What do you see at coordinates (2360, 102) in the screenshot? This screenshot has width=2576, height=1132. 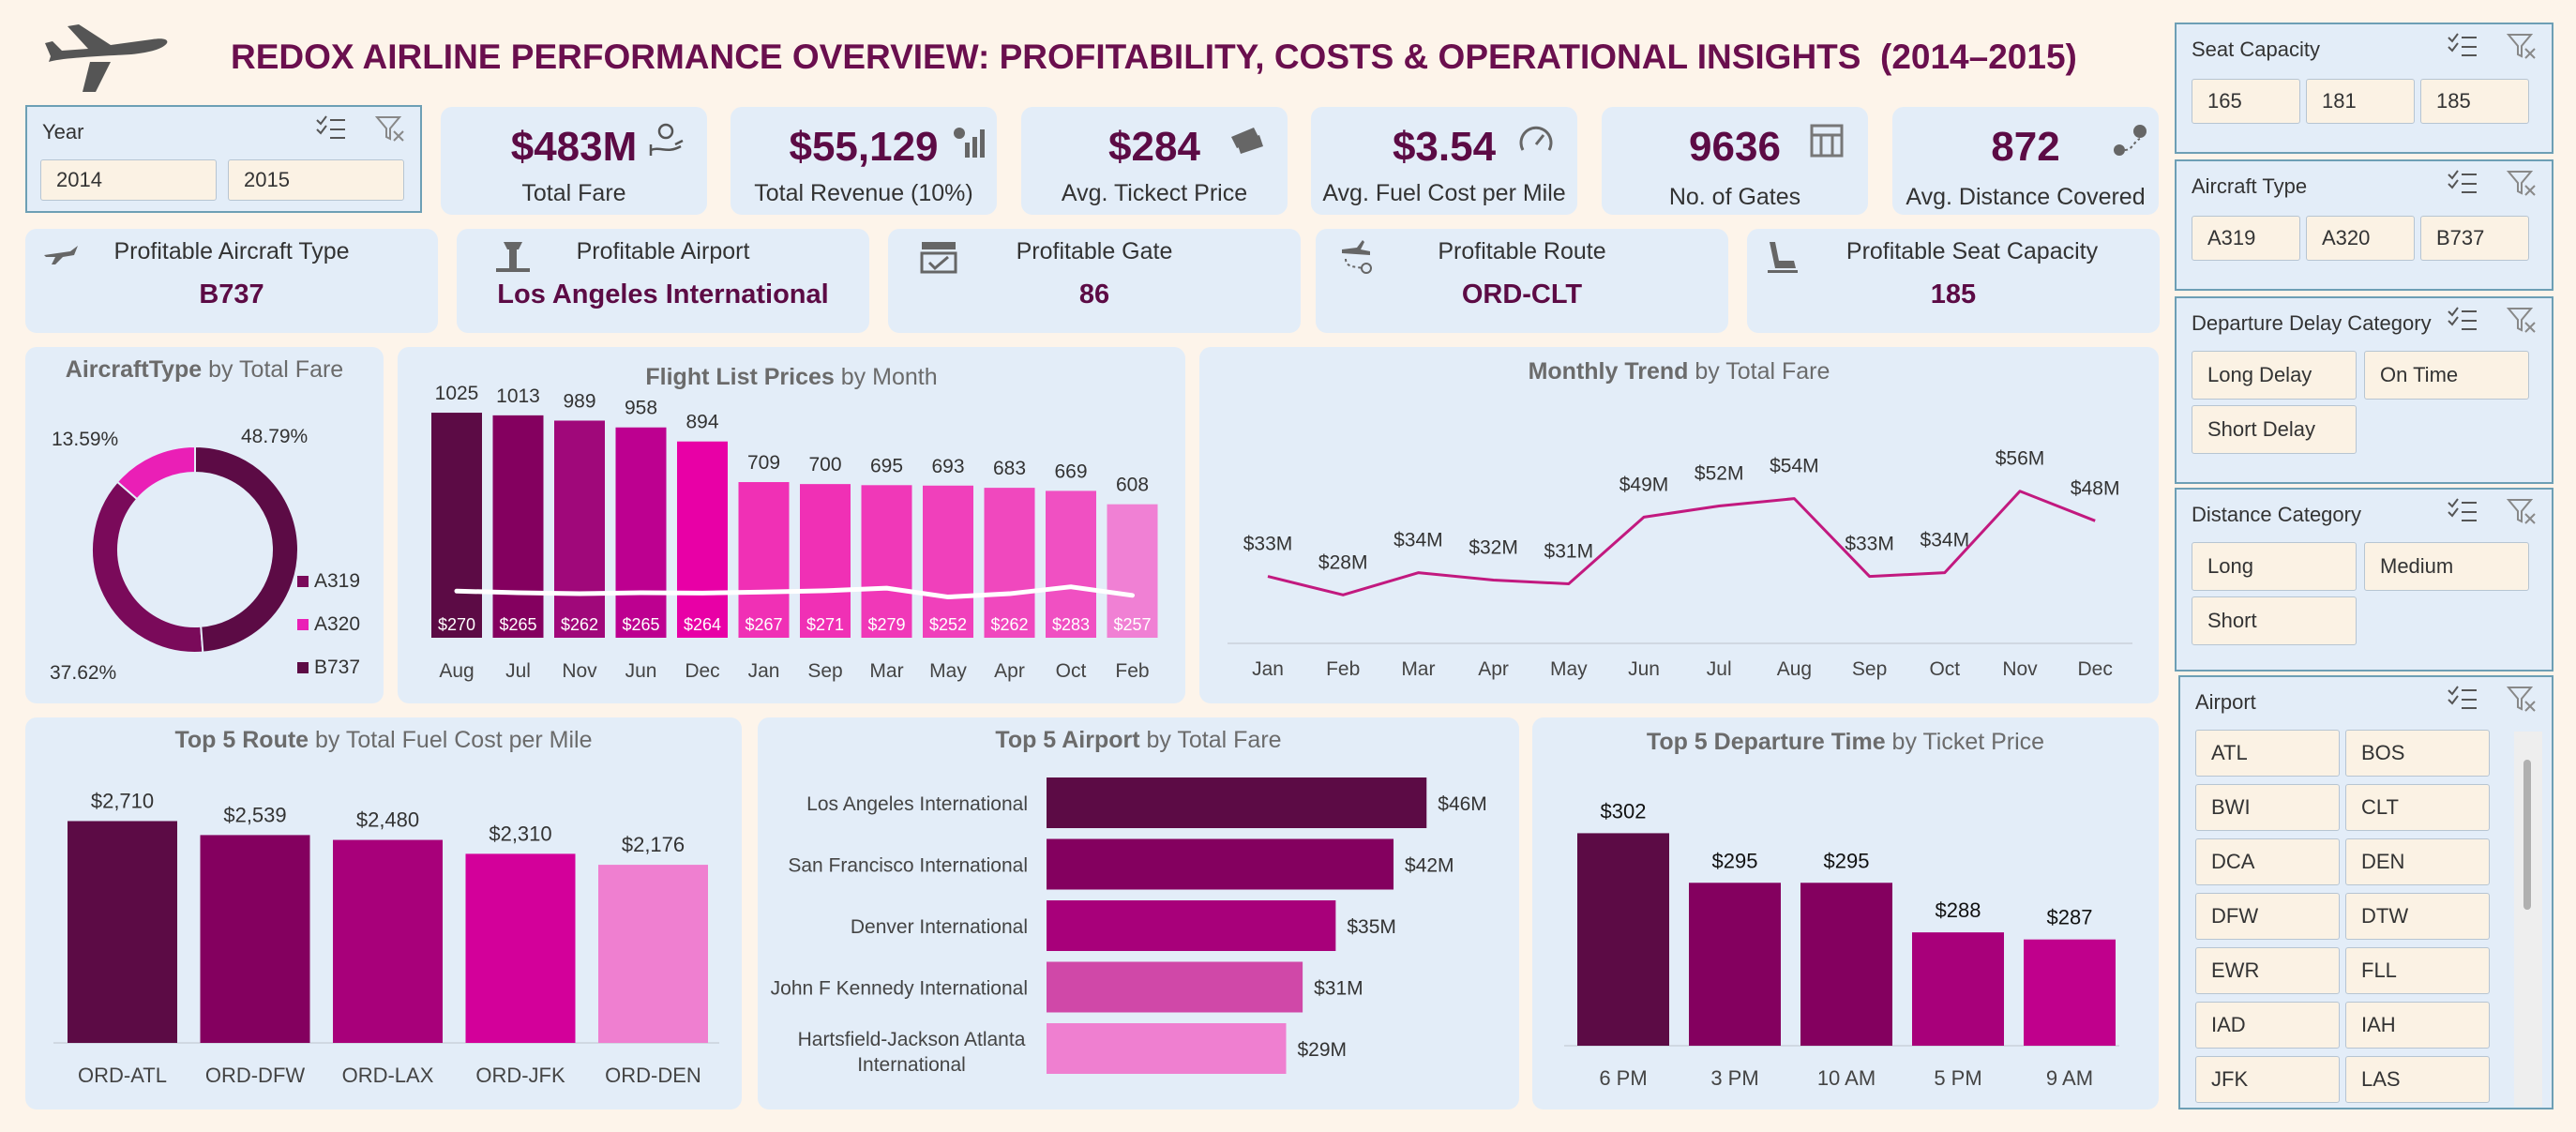 I see `seat-181-button: 181` at bounding box center [2360, 102].